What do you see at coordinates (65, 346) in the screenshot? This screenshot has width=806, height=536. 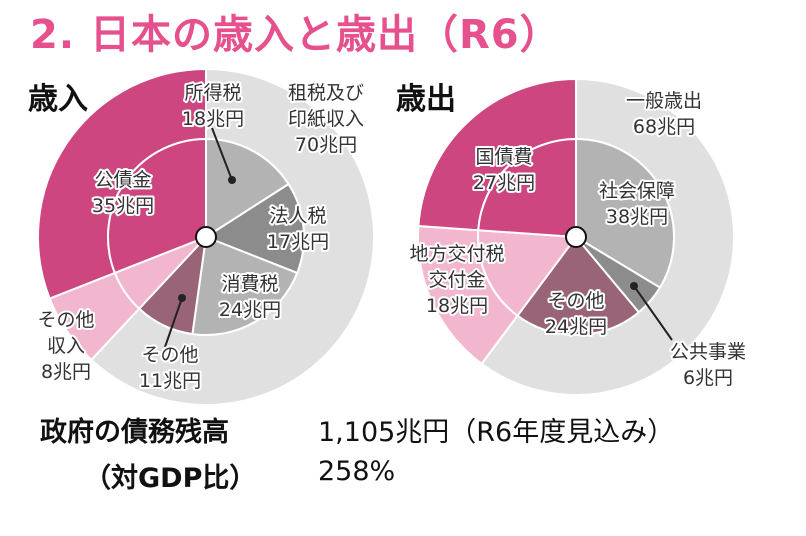 I see `revenue-label-other-income: その他収入 8兆円` at bounding box center [65, 346].